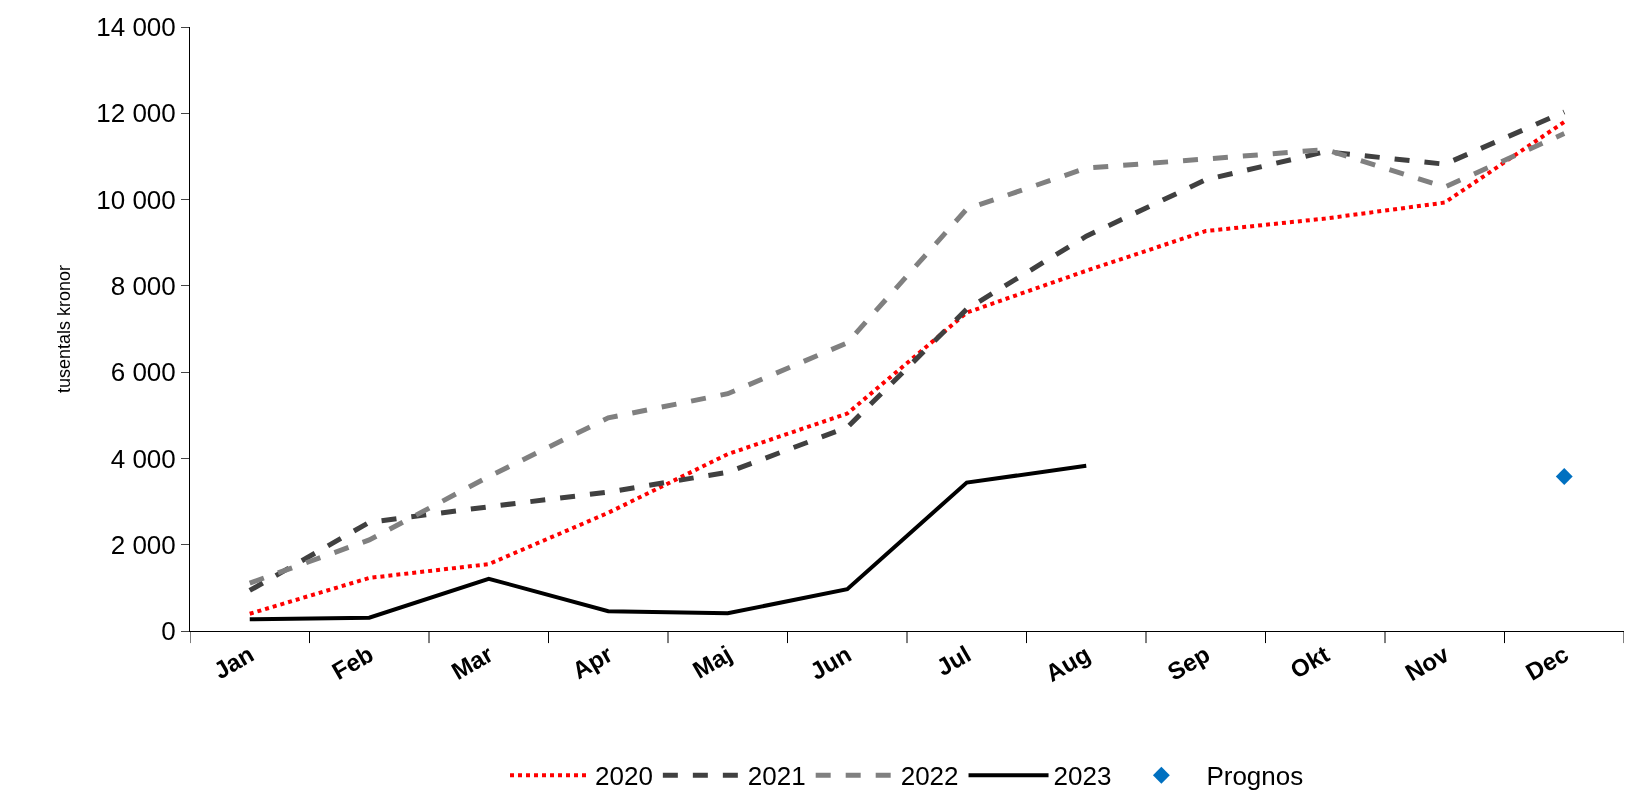 This screenshot has width=1644, height=811. I want to click on legend-label: 2021, so click(776, 776).